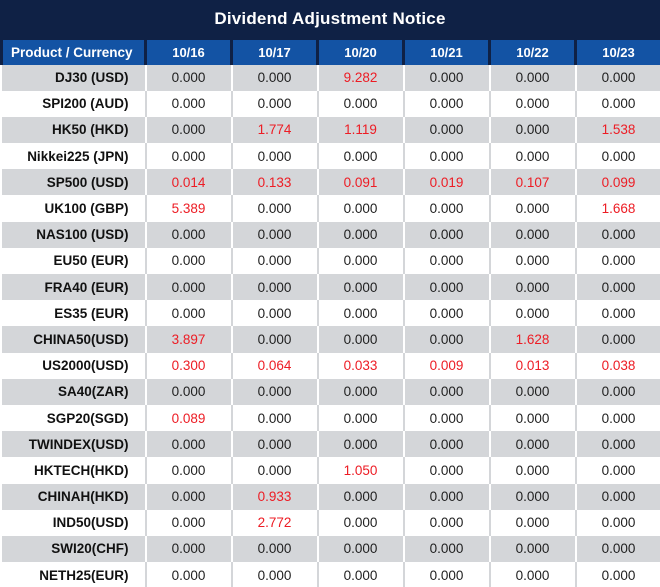 The image size is (660, 587). What do you see at coordinates (74, 313) in the screenshot?
I see `product-cell: ES35 (EUR)` at bounding box center [74, 313].